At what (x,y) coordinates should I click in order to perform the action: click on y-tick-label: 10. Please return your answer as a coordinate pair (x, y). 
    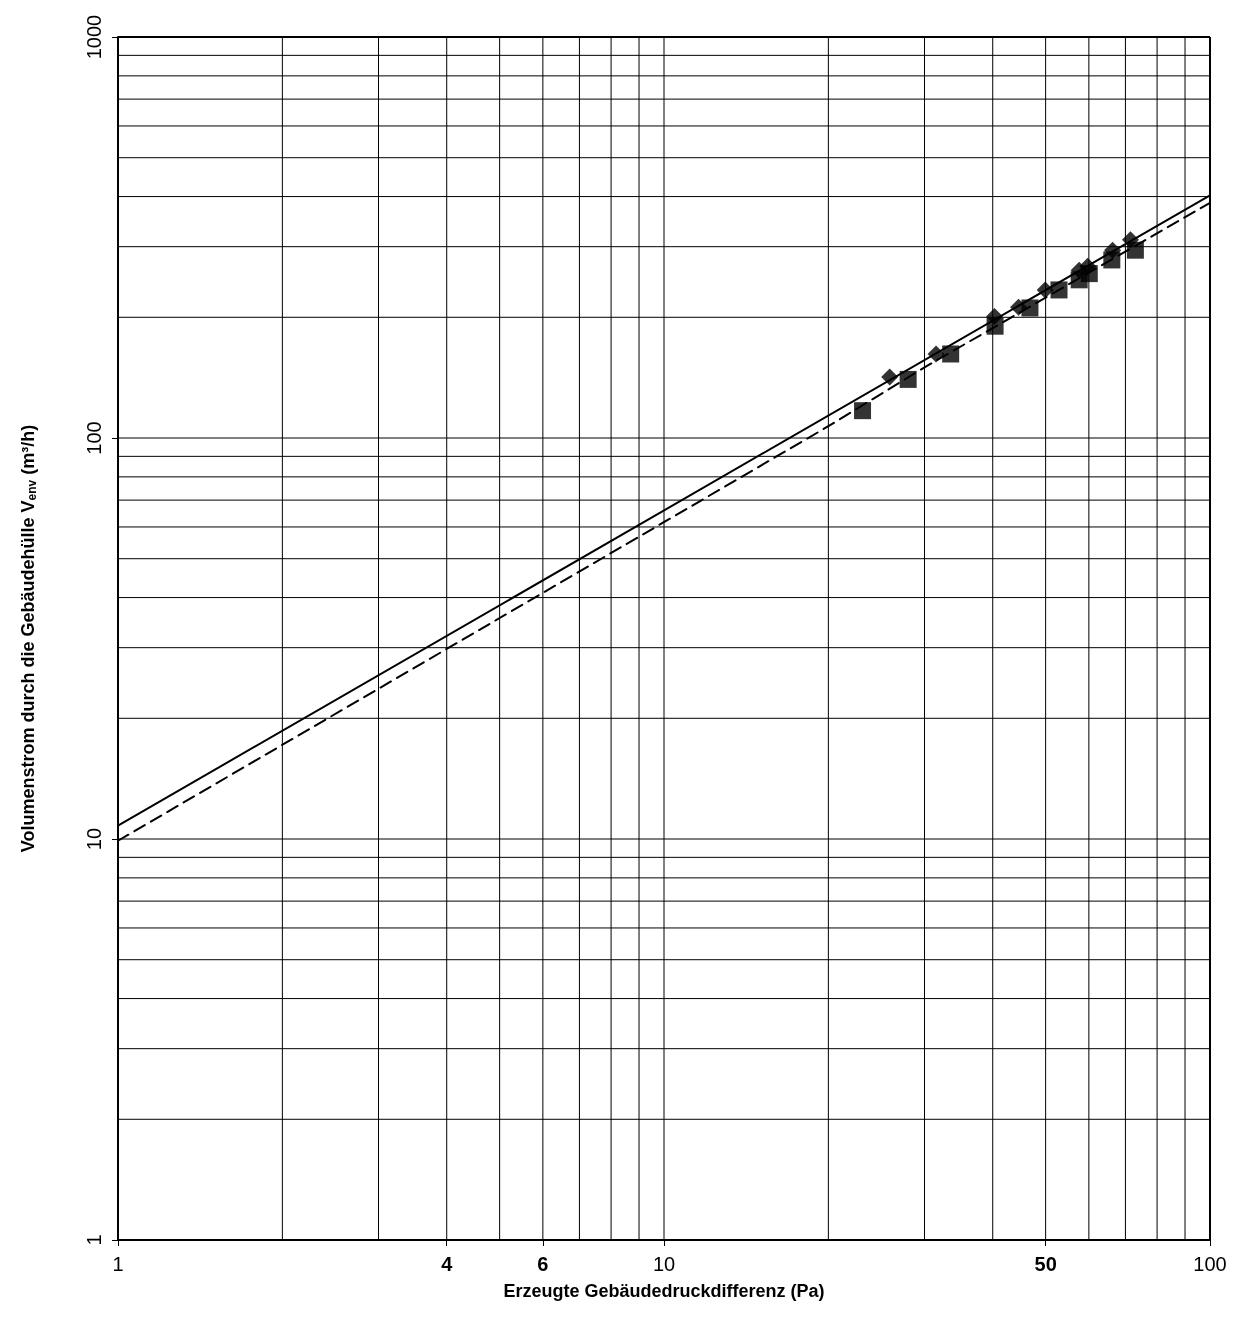
    Looking at the image, I should click on (94, 839).